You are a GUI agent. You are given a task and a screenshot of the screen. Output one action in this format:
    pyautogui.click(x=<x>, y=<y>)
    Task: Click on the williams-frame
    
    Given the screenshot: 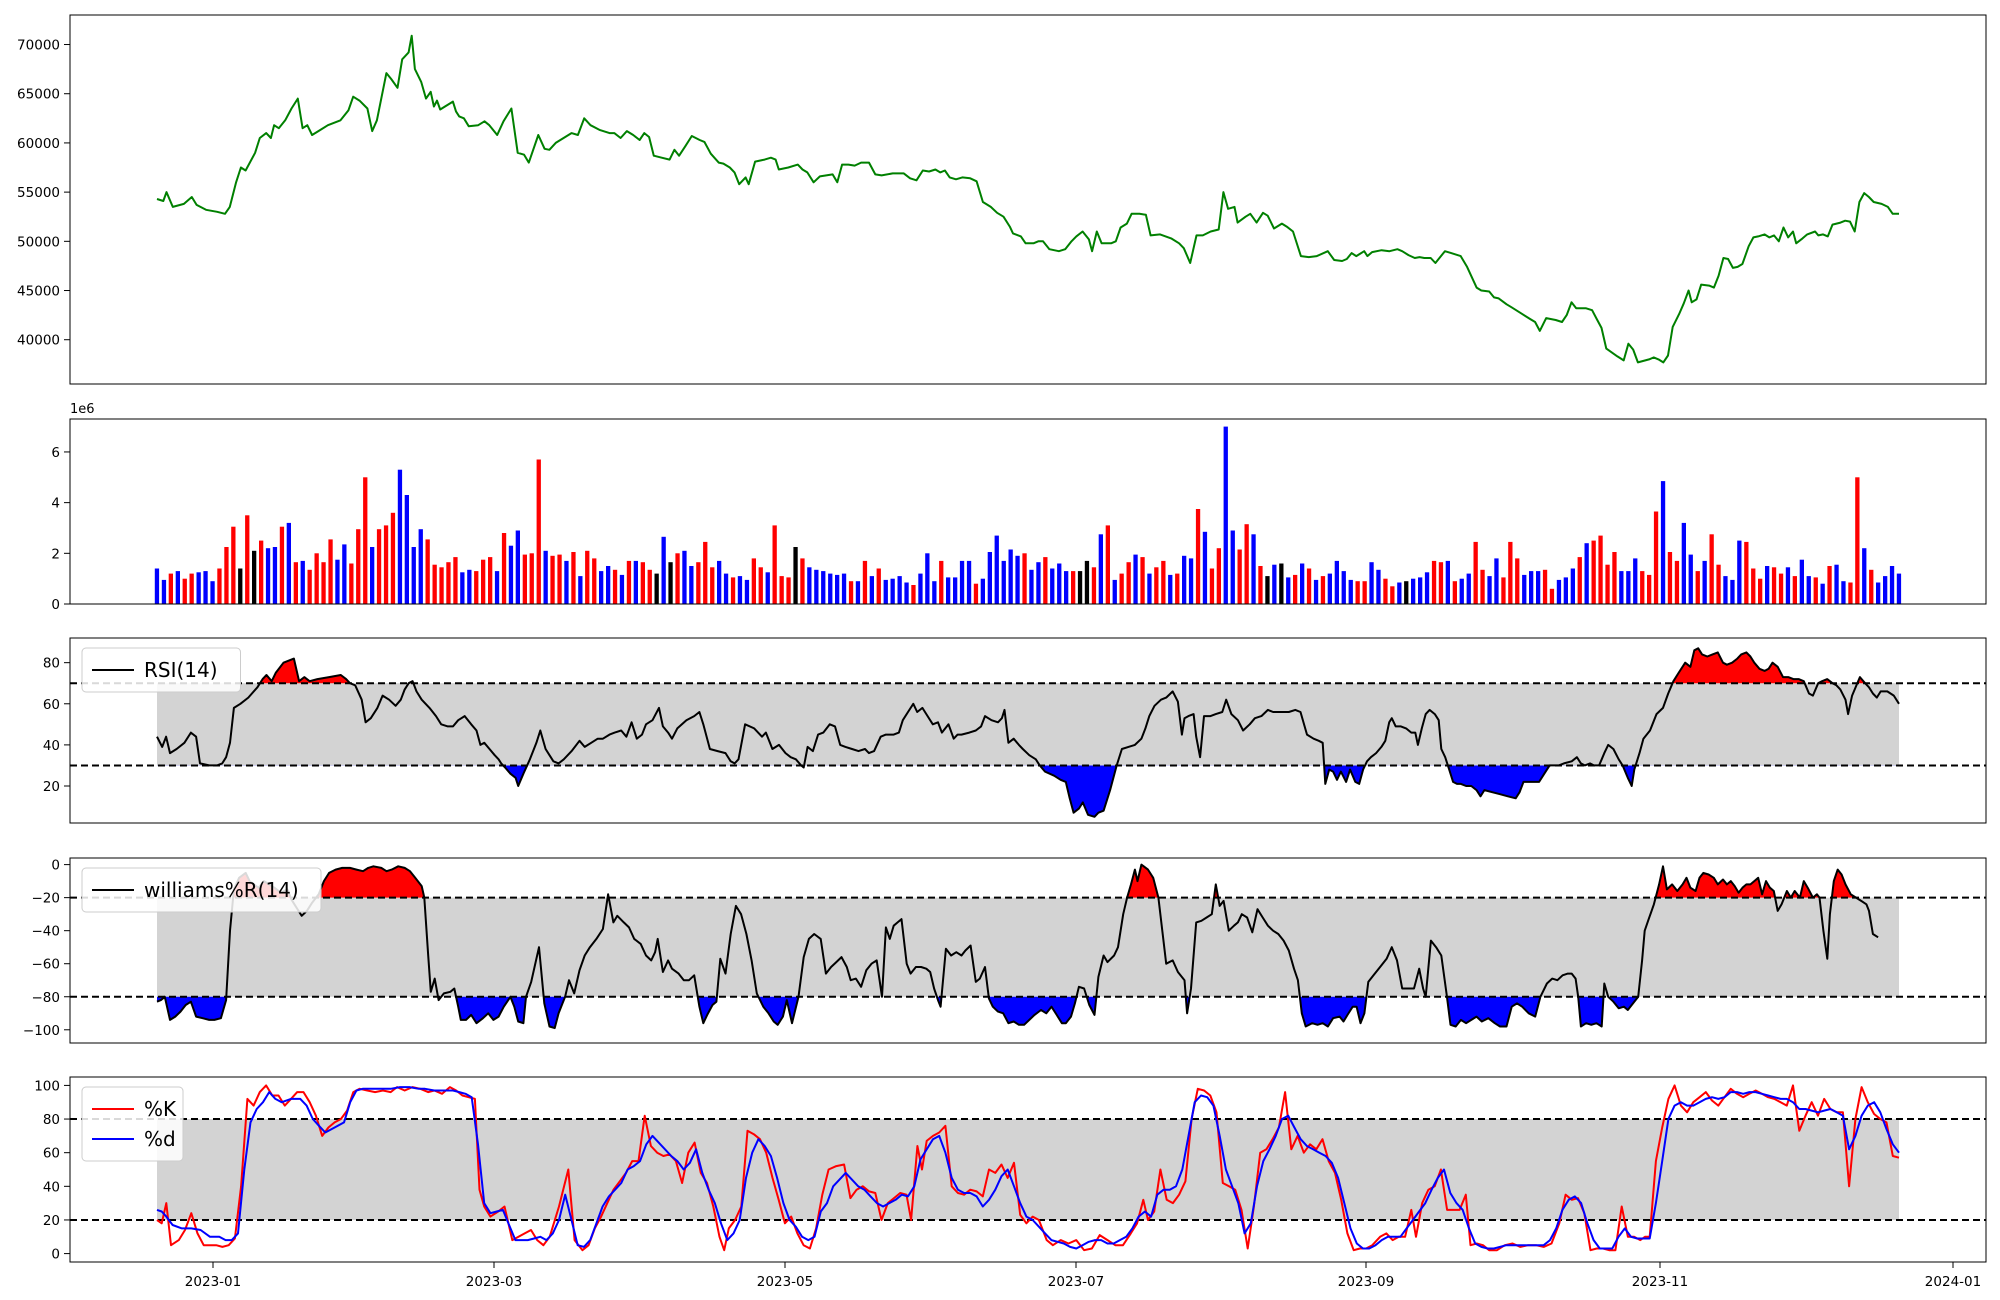 What is the action you would take?
    pyautogui.click(x=1028, y=950)
    